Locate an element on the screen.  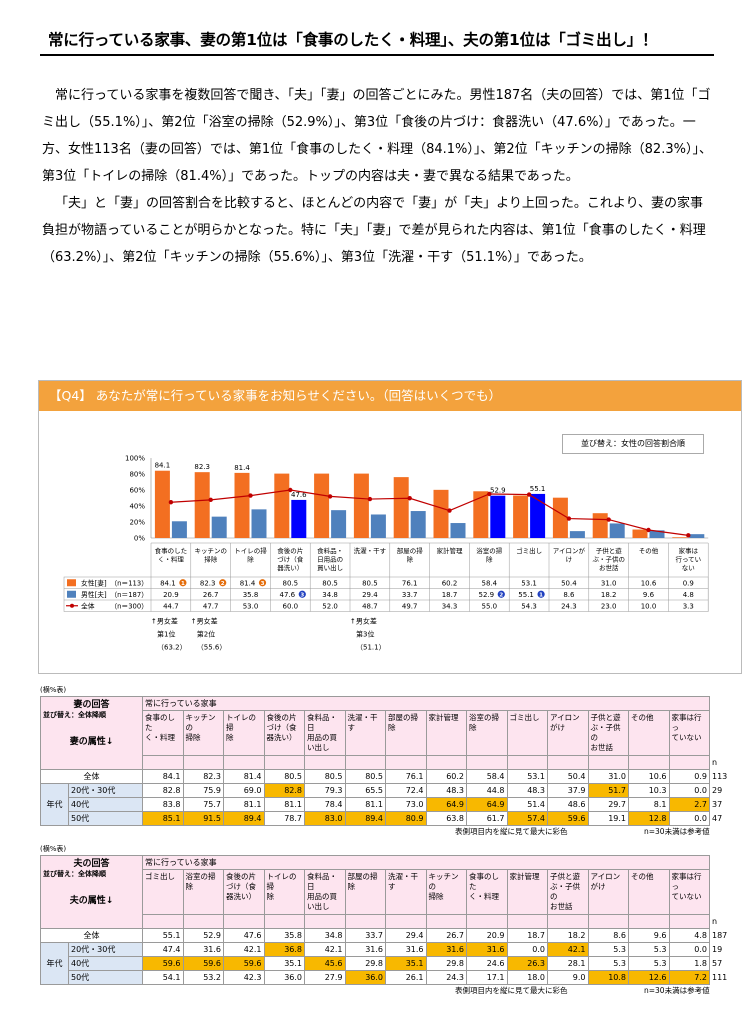
husband-table-n-value: 111 is located at coordinates (720, 977).